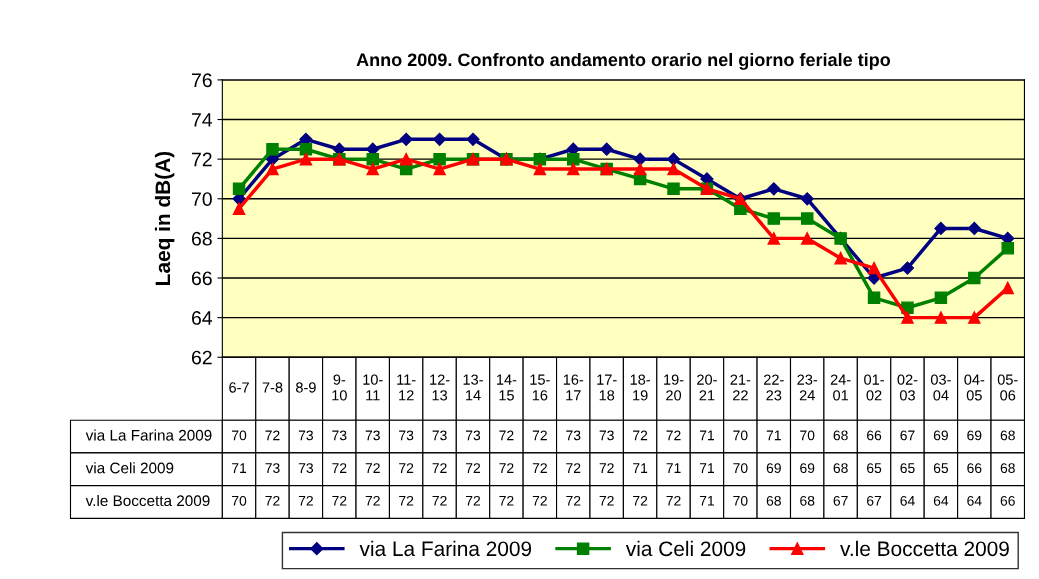 The height and width of the screenshot is (579, 1039). What do you see at coordinates (201, 80) in the screenshot?
I see `y-tick-label: 76` at bounding box center [201, 80].